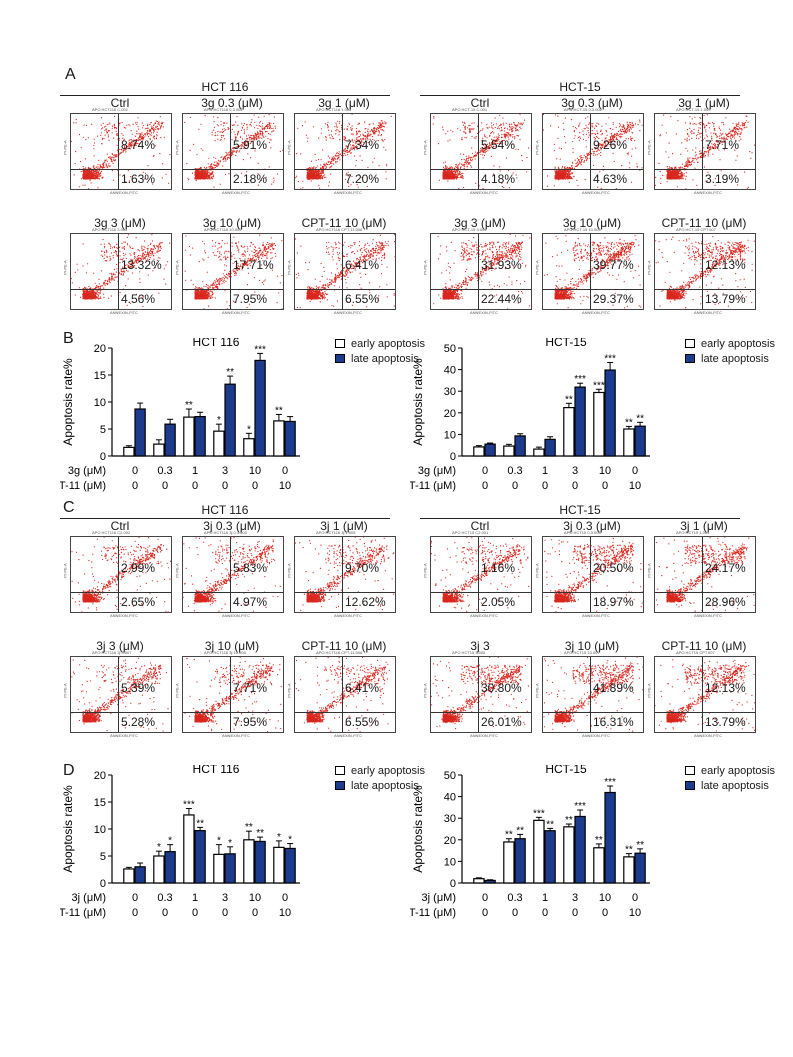 This screenshot has height=1057, width=793. I want to click on flow-plot-header: APO HCT116 3j 3.007, so click(112, 652).